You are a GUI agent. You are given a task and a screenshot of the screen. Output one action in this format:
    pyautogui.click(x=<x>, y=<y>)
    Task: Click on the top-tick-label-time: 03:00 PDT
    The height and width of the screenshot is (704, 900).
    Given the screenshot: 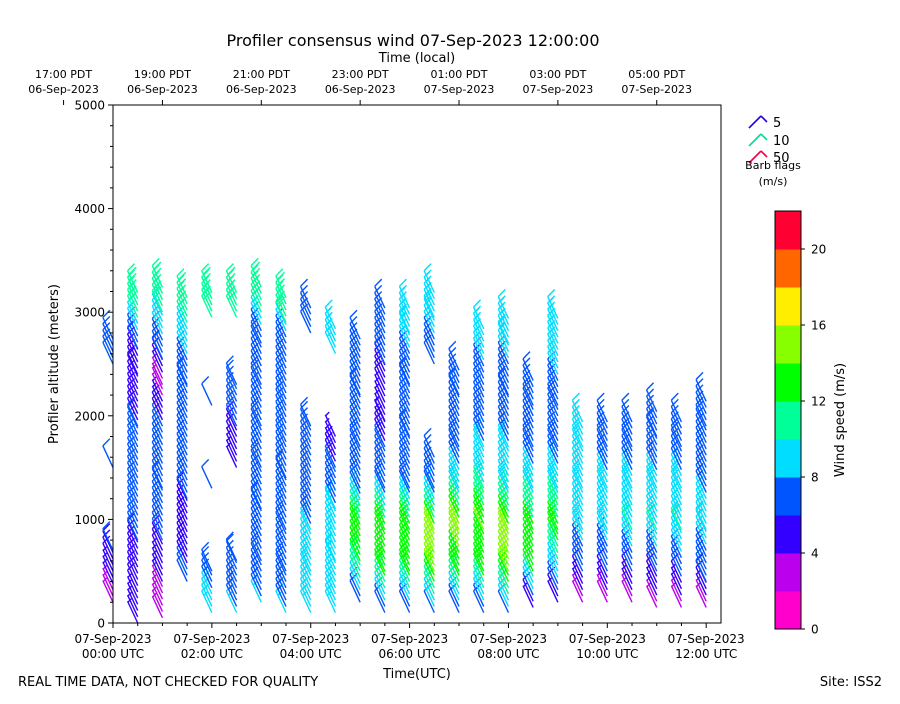 What is the action you would take?
    pyautogui.click(x=557, y=74)
    